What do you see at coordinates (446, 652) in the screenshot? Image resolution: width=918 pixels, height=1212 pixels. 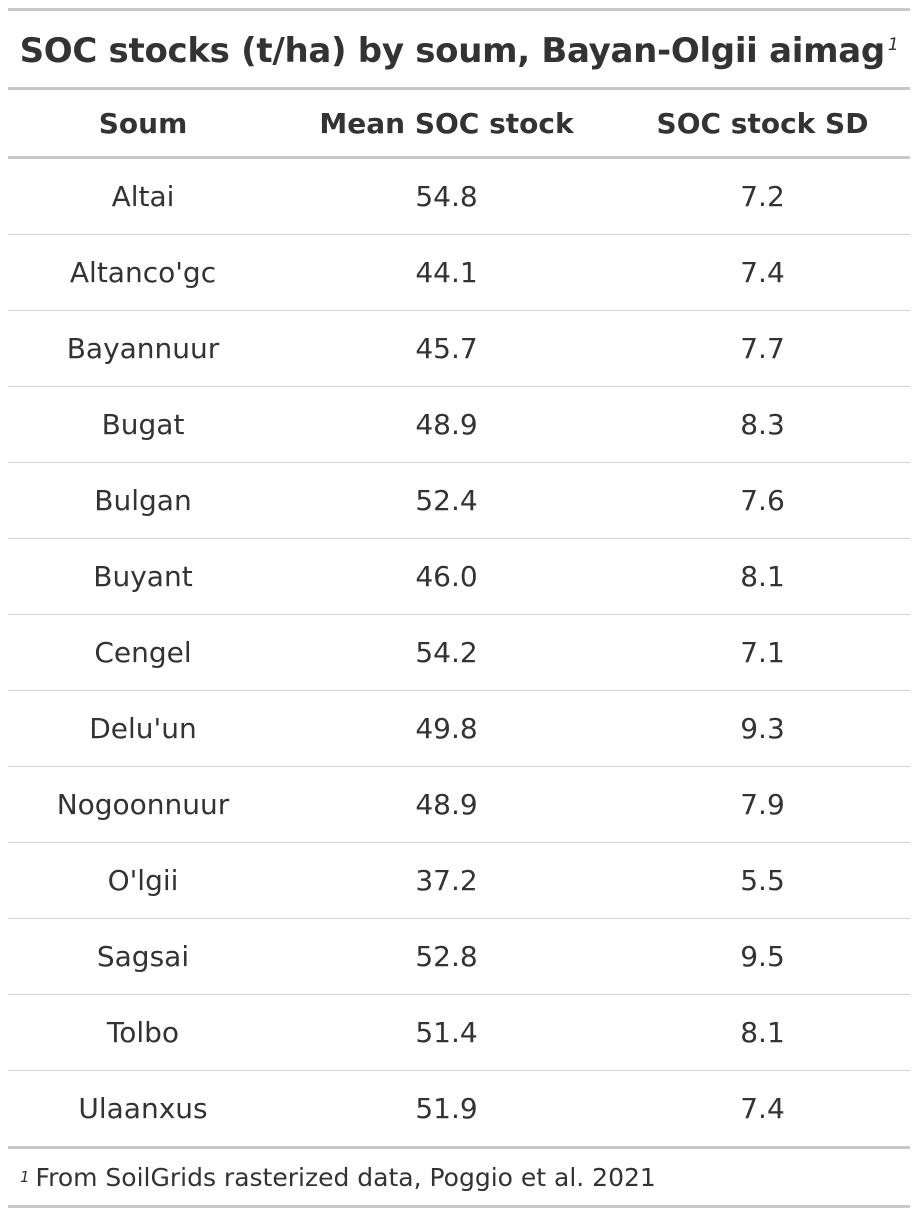 I see `cell-mean-soc: 54.2` at bounding box center [446, 652].